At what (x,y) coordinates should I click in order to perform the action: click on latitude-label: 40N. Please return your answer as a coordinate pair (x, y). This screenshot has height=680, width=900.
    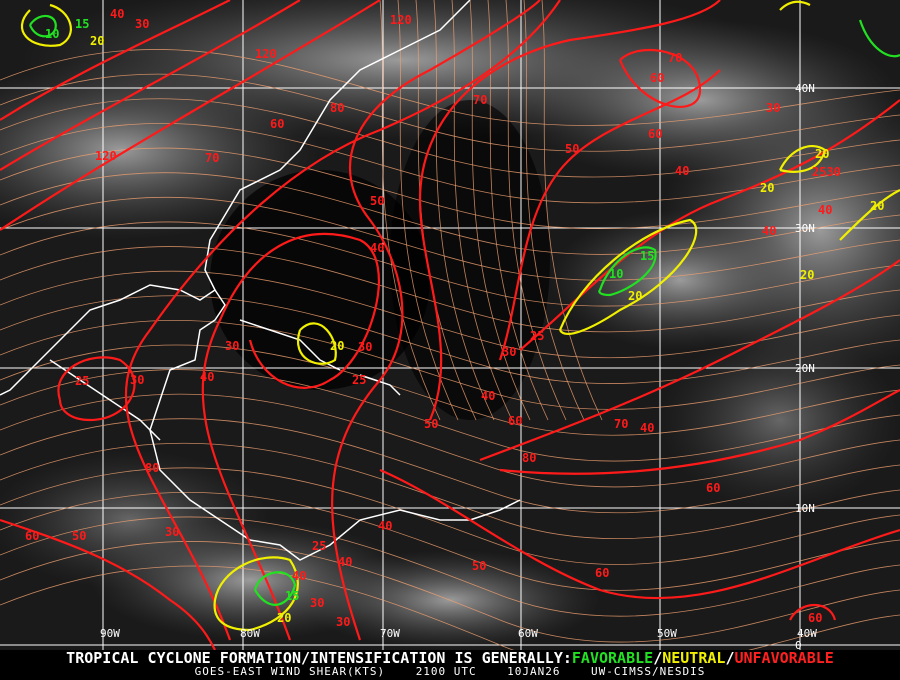
    Looking at the image, I should click on (805, 88).